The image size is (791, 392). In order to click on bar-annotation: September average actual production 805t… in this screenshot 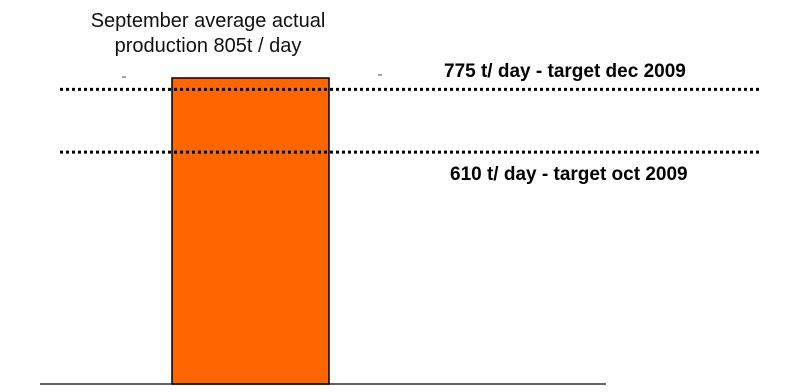, I will do `click(208, 34)`.